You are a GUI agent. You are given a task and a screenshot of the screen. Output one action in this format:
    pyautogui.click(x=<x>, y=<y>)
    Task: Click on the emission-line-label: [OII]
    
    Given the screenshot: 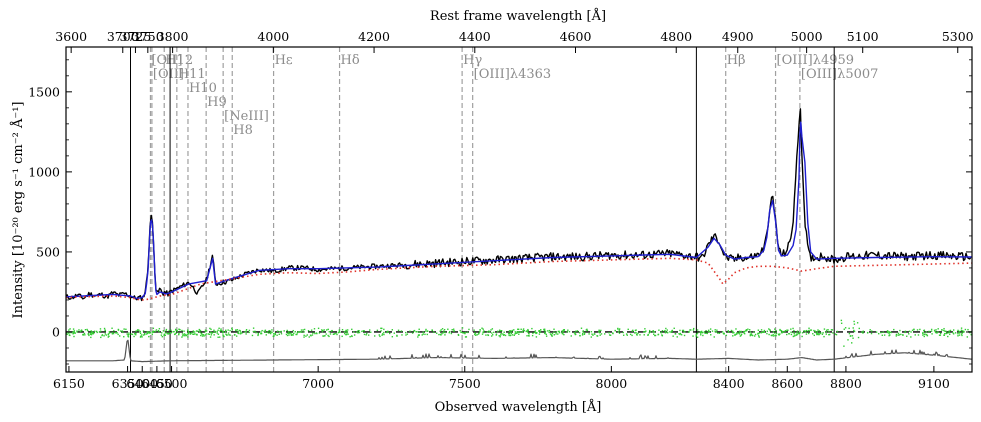 What is the action you would take?
    pyautogui.click(x=168, y=74)
    